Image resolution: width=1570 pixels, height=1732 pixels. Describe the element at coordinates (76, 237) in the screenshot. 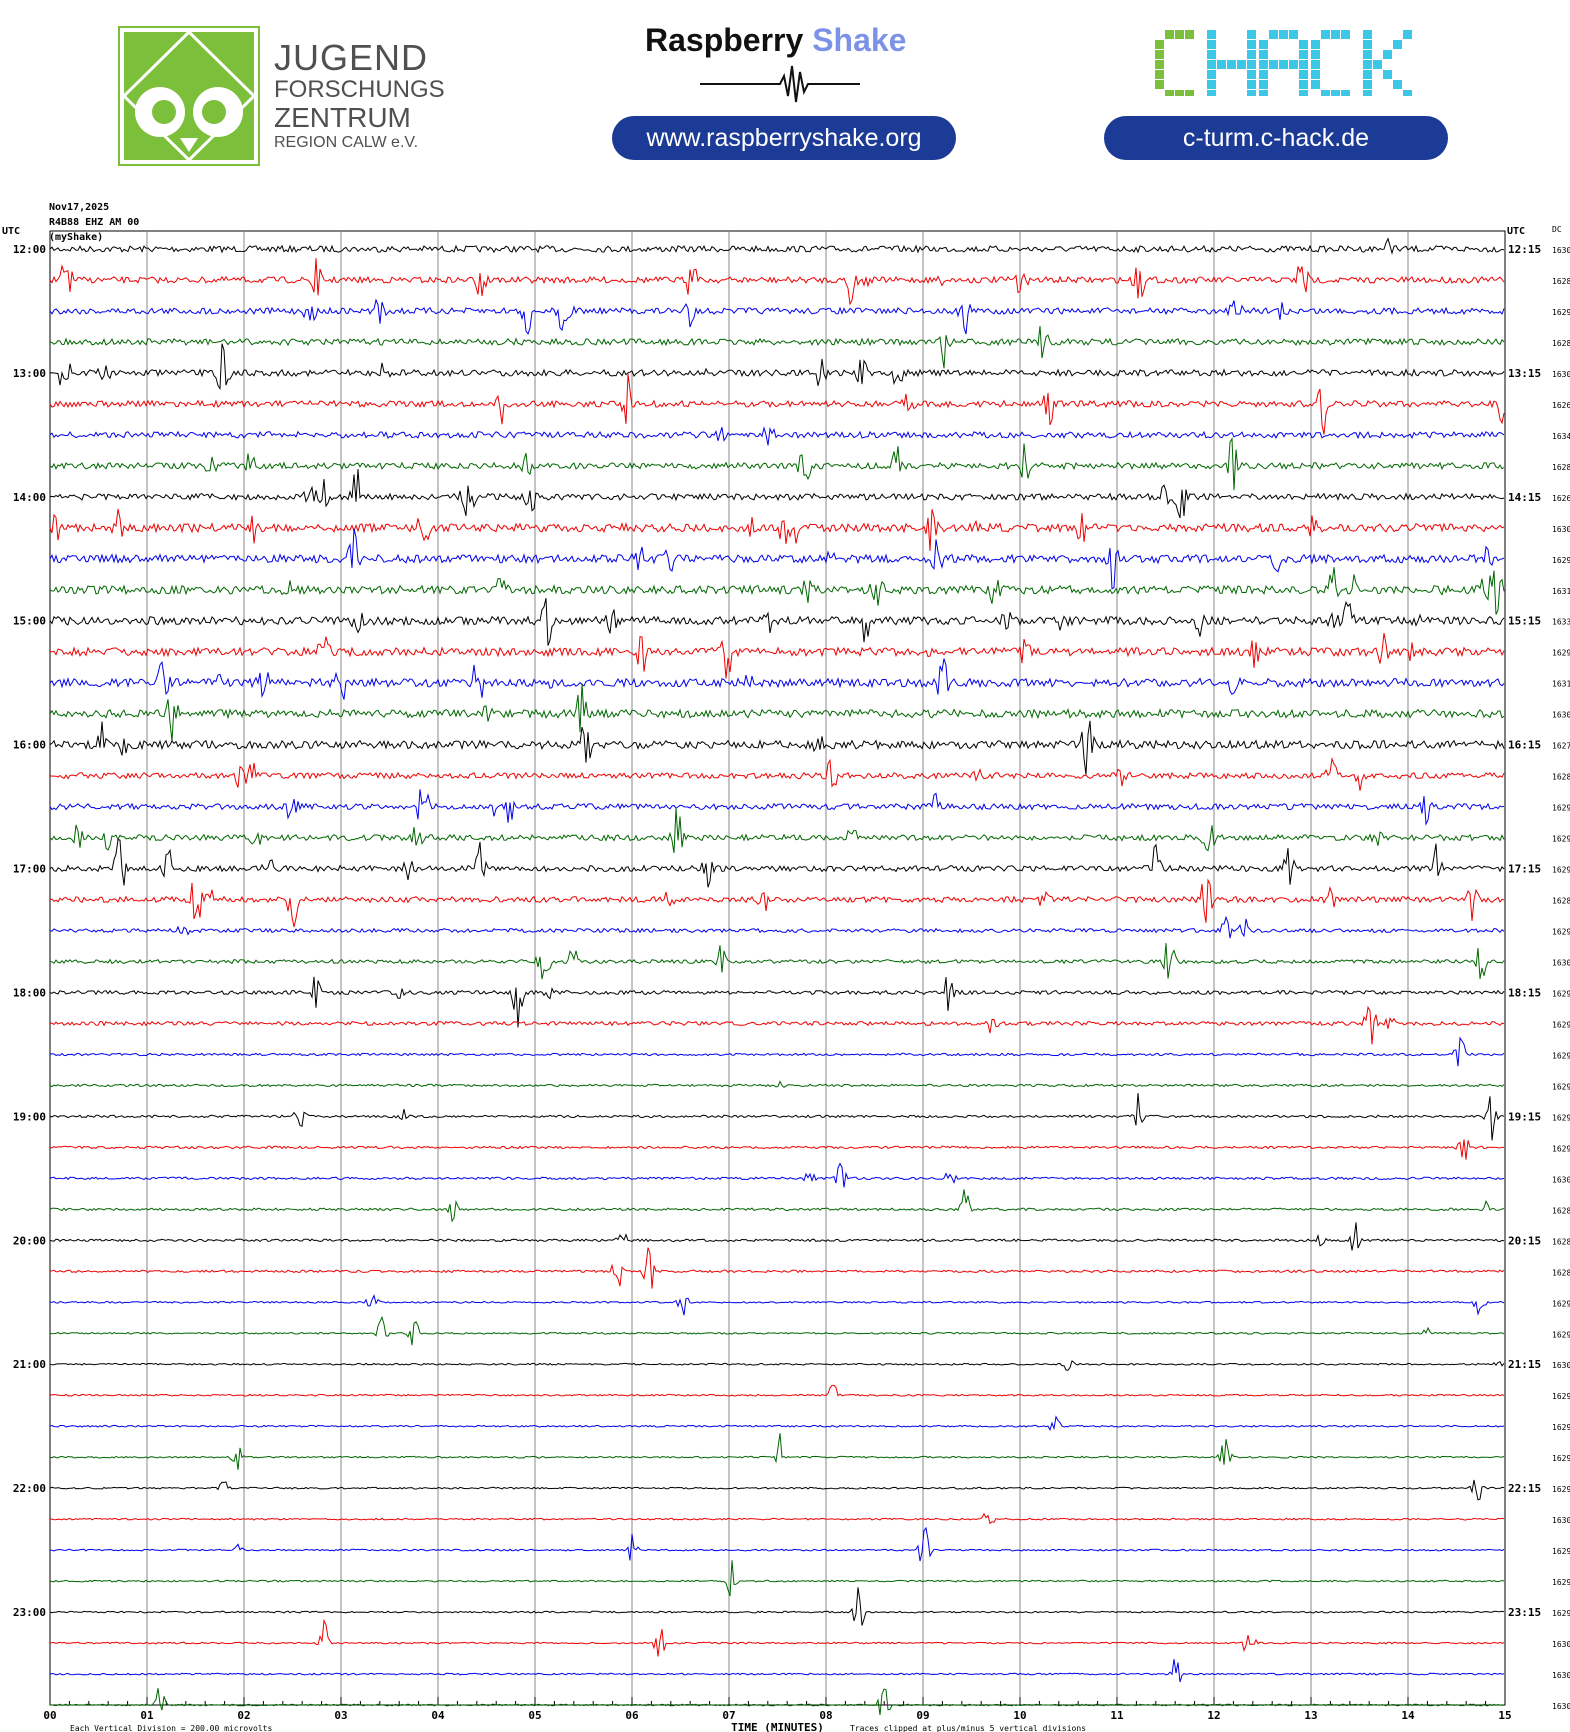

I see `data-source: (myShake)` at that location.